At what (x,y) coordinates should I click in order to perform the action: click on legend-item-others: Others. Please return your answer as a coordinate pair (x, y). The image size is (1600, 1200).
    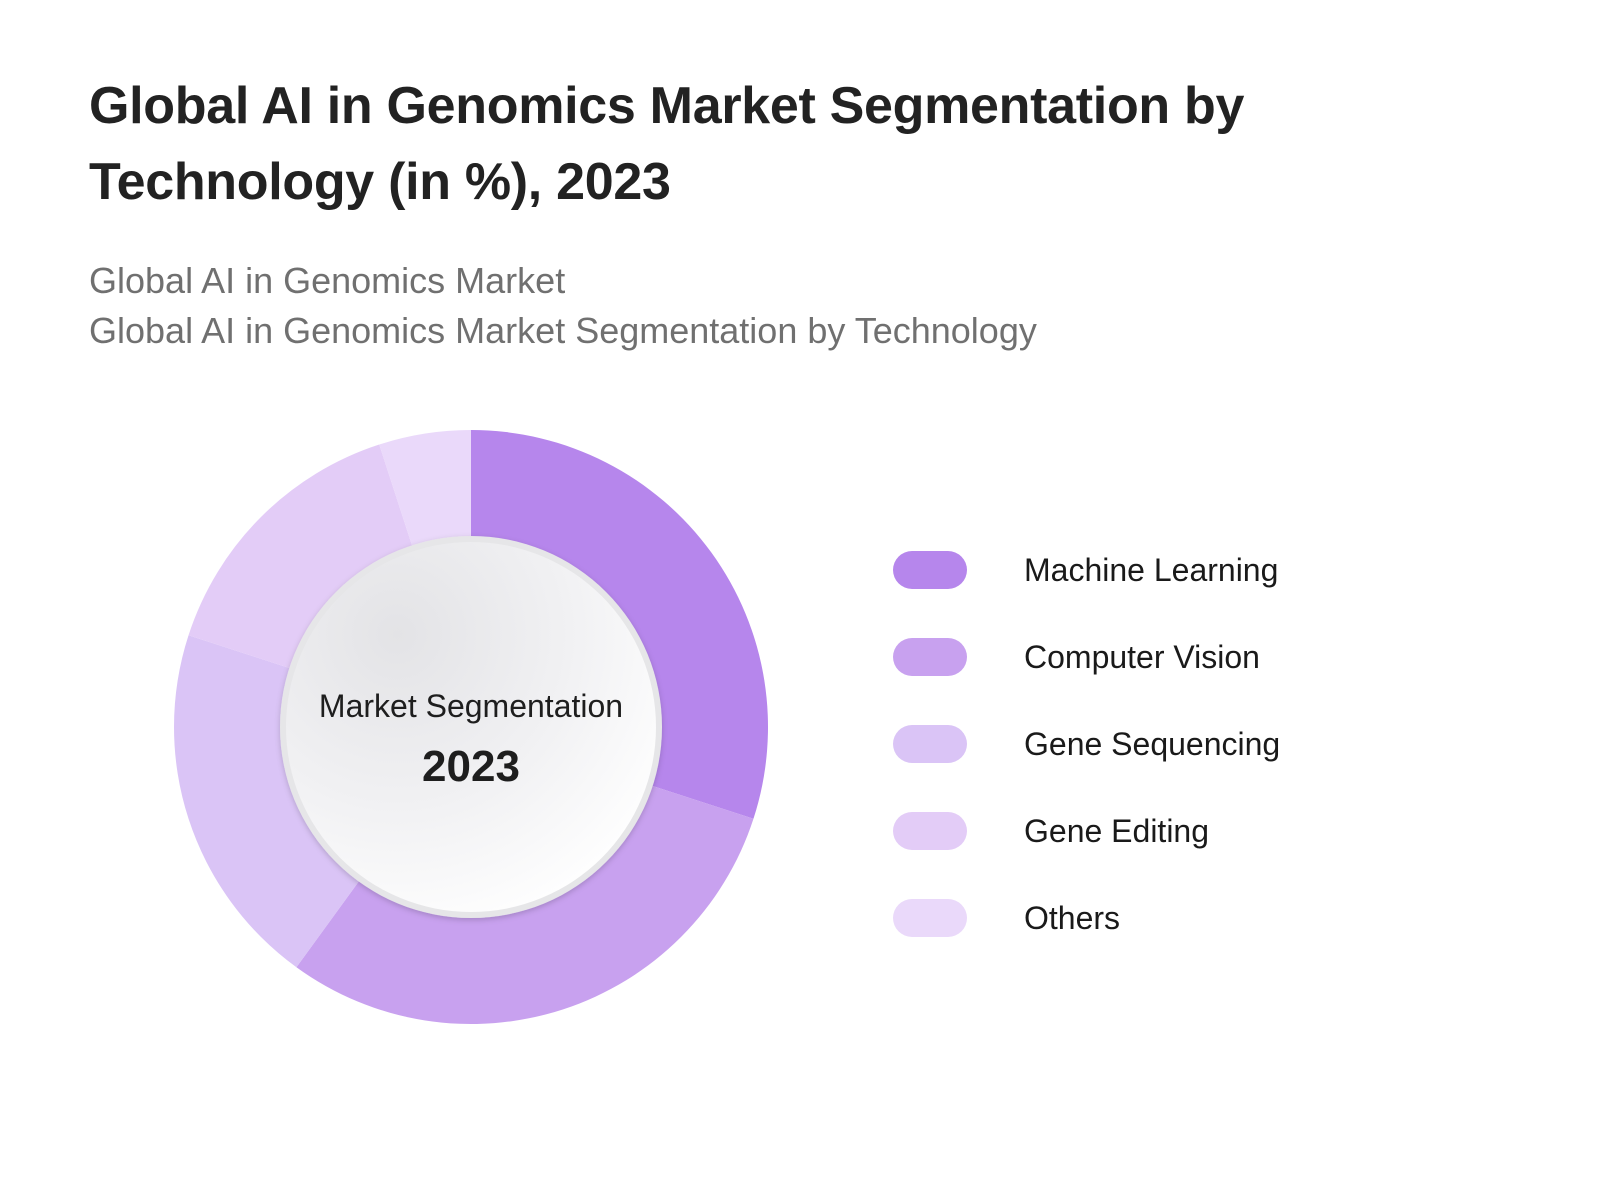
    Looking at the image, I should click on (1153, 942).